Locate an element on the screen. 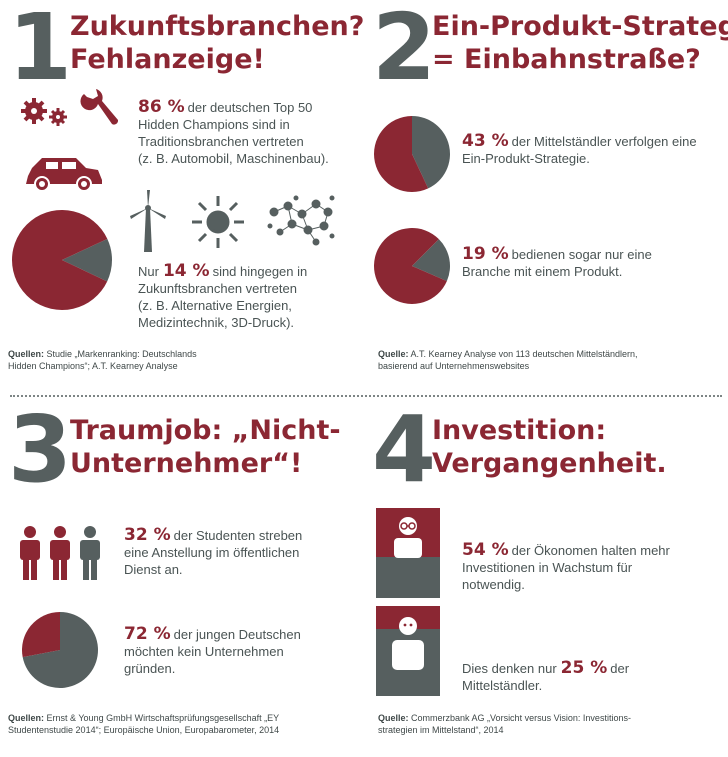 This screenshot has width=728, height=757. s3-stat1-line-1: 32 % der Studenten streben is located at coordinates (213, 535).